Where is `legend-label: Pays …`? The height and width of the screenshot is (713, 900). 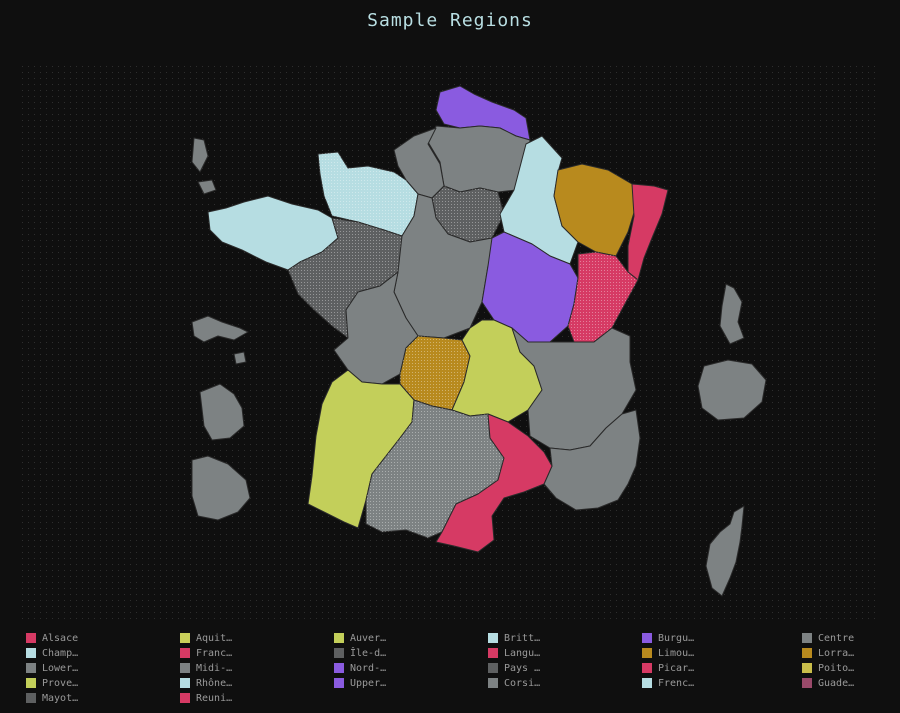
legend-label: Pays … is located at coordinates (522, 668).